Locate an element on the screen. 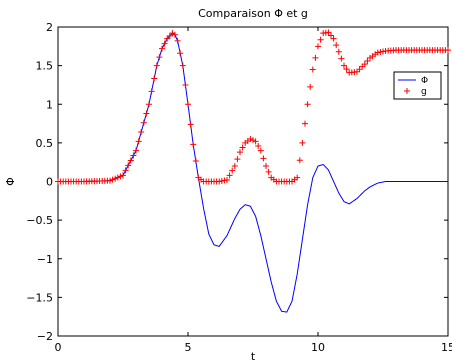 Image resolution: width=452 pixels, height=363 pixels. x-tick-label: 10 is located at coordinates (318, 347).